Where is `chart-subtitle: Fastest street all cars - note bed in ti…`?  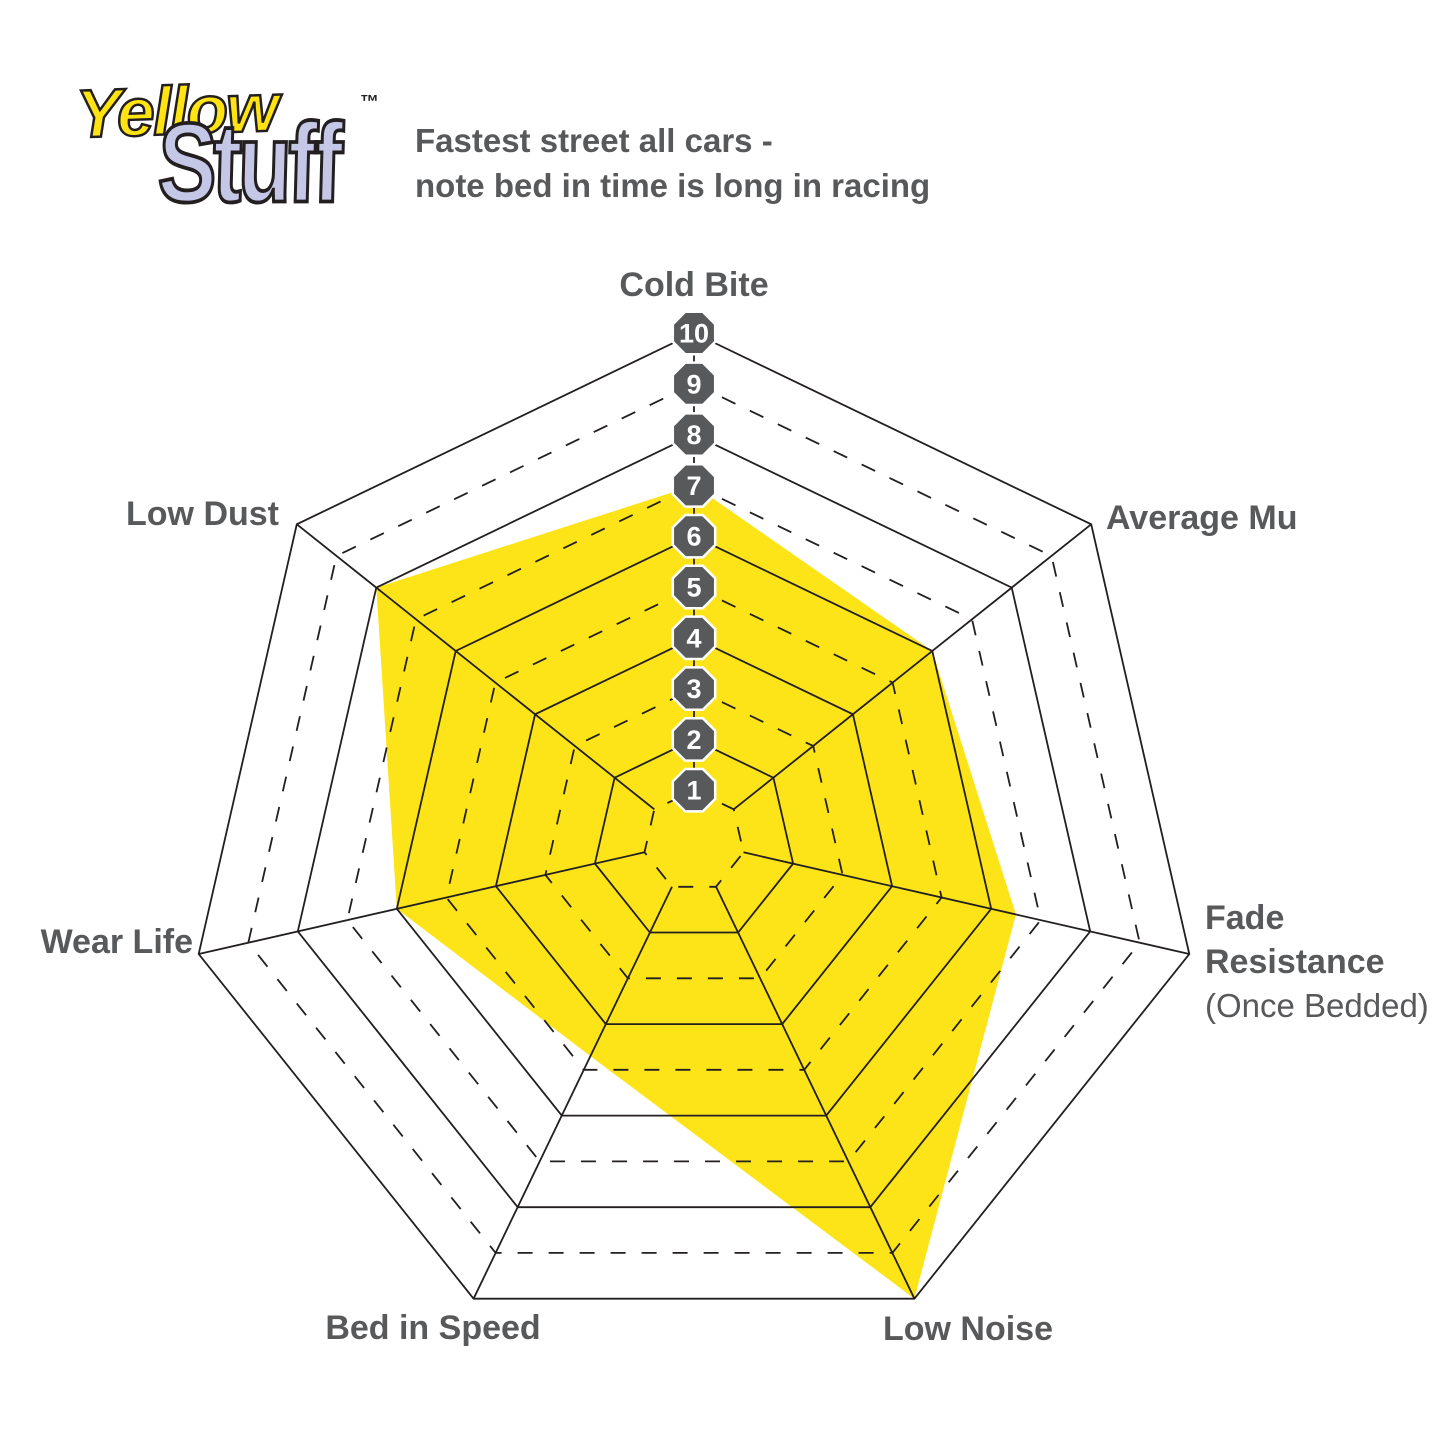 chart-subtitle: Fastest street all cars - note bed in ti… is located at coordinates (672, 163).